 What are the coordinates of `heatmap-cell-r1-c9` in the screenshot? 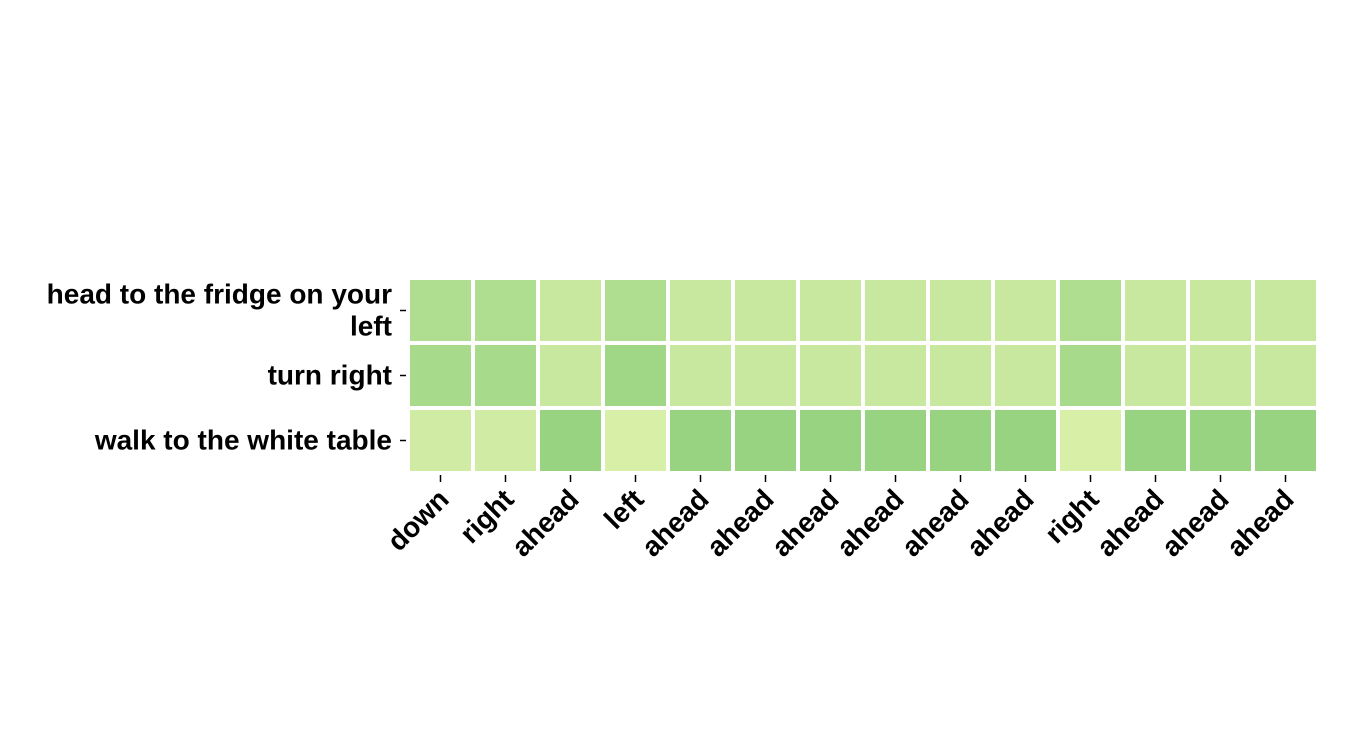 It's located at (1025, 375).